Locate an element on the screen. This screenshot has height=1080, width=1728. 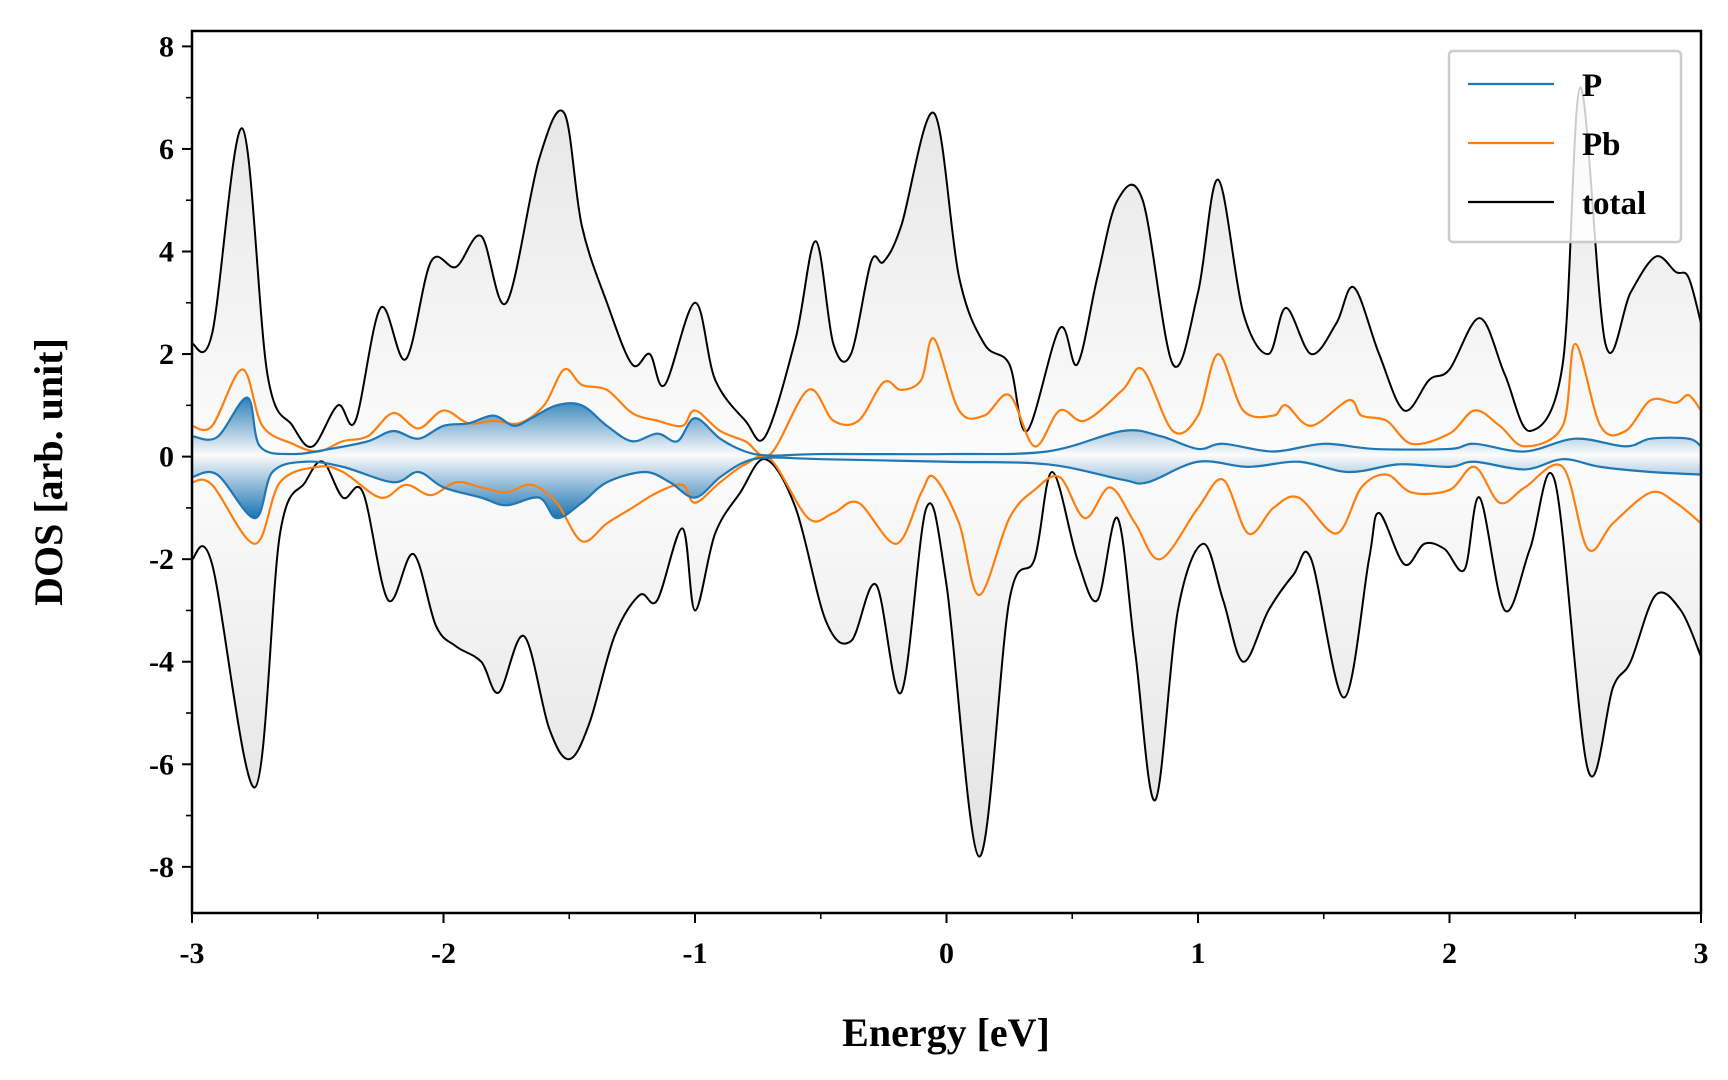
y-tick-label: 4 is located at coordinates (166, 252).